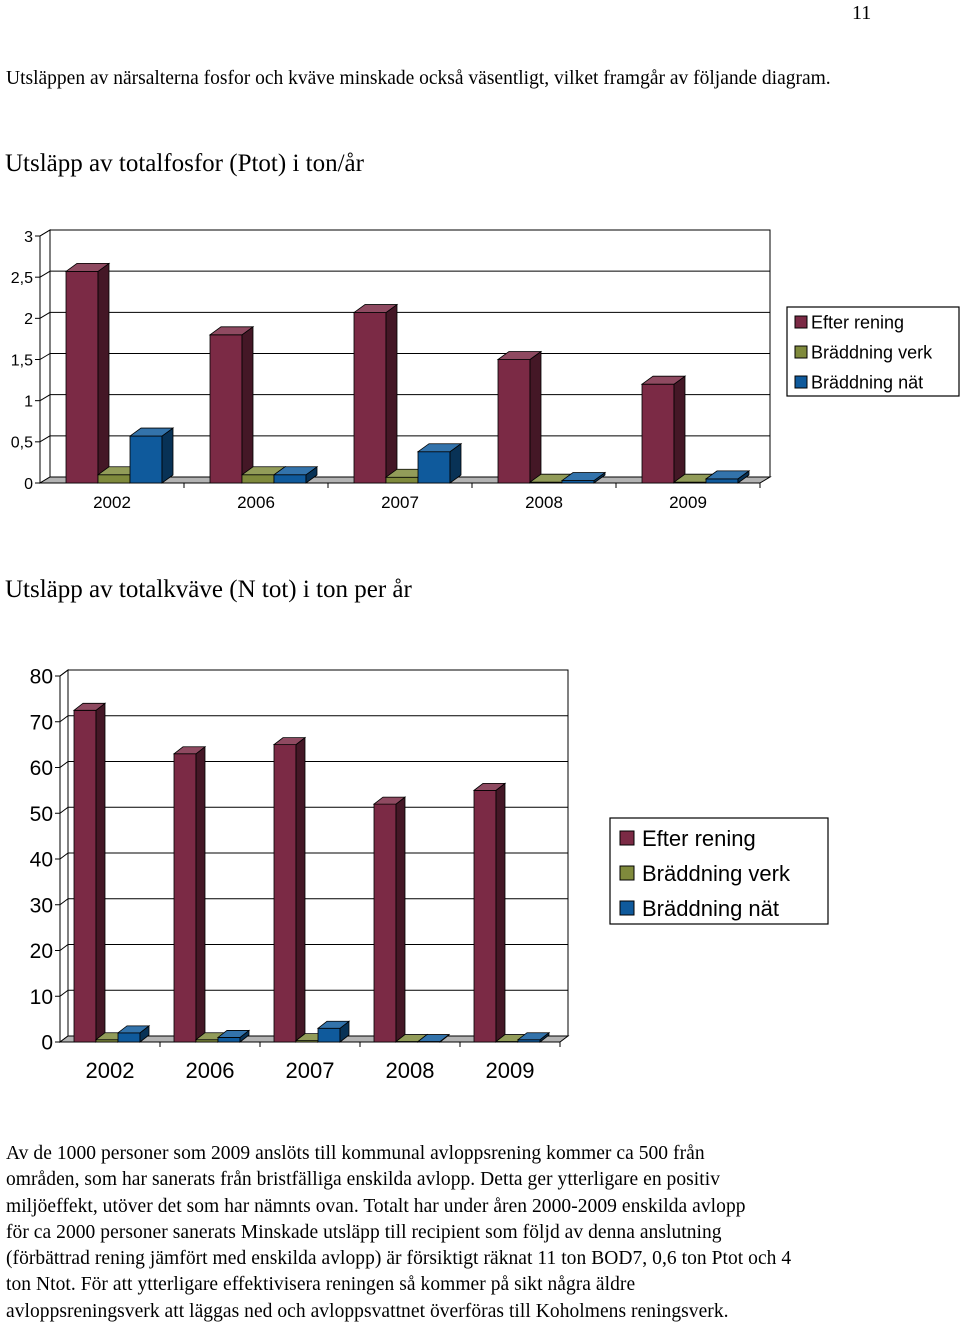 The height and width of the screenshot is (1325, 960). Describe the element at coordinates (22, 443) in the screenshot. I see `y-tick-label: 0,5` at that location.